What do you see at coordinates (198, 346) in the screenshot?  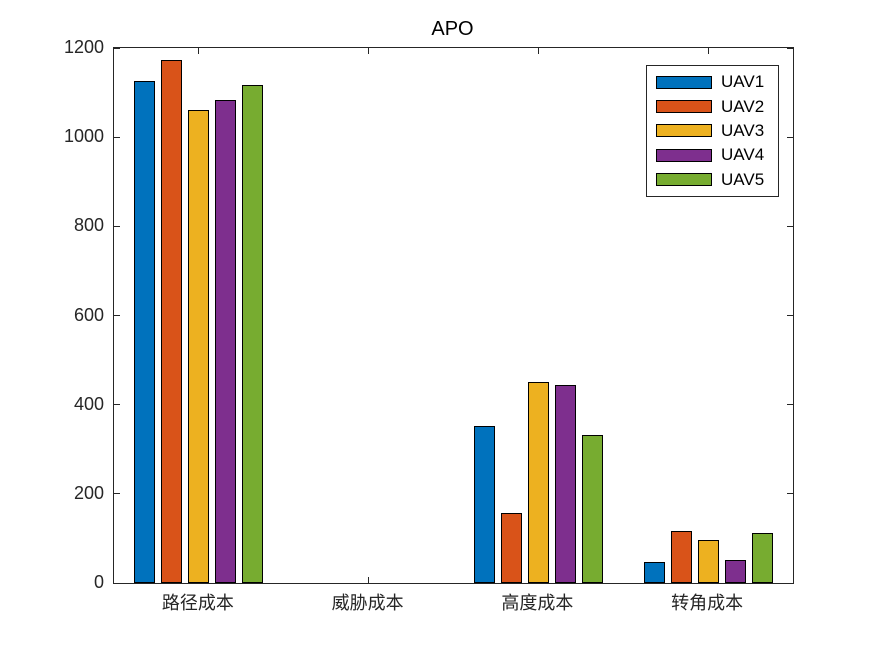 I see `bar-UAV3-路径成本` at bounding box center [198, 346].